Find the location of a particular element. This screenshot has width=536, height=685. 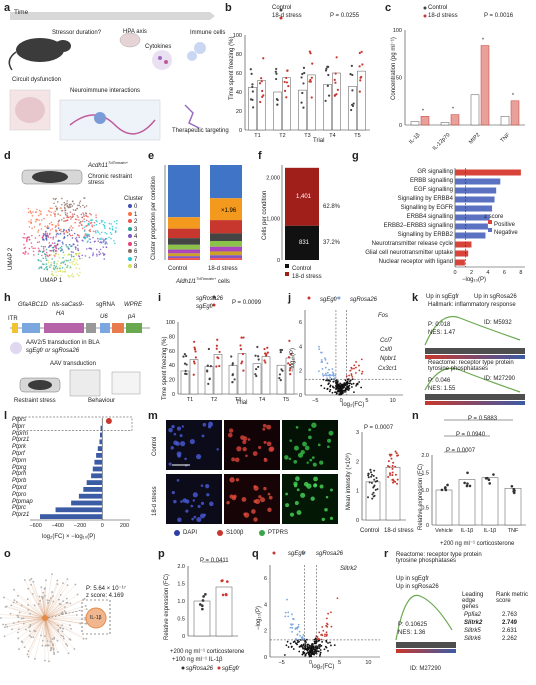

e-segment is located at coordinates (184, 247).